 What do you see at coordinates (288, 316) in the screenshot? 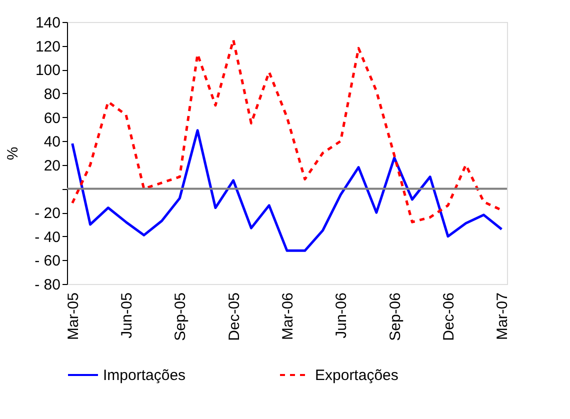
I see `x-tick-label: Mar-06` at bounding box center [288, 316].